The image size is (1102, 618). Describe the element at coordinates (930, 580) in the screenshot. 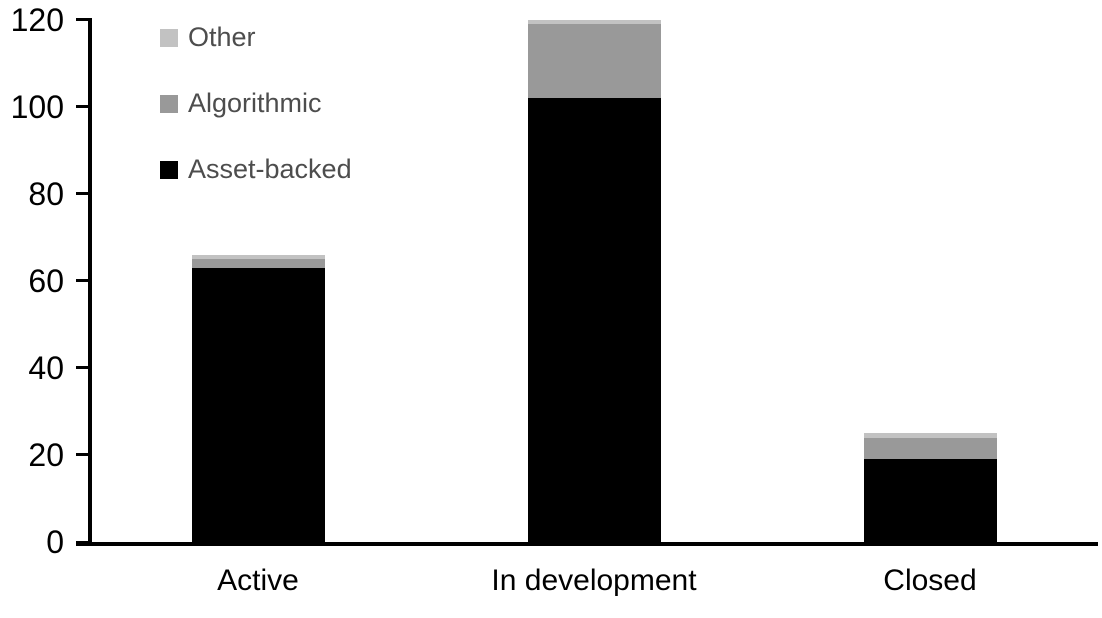

I see `x-axis-label-closed: Closed` at that location.